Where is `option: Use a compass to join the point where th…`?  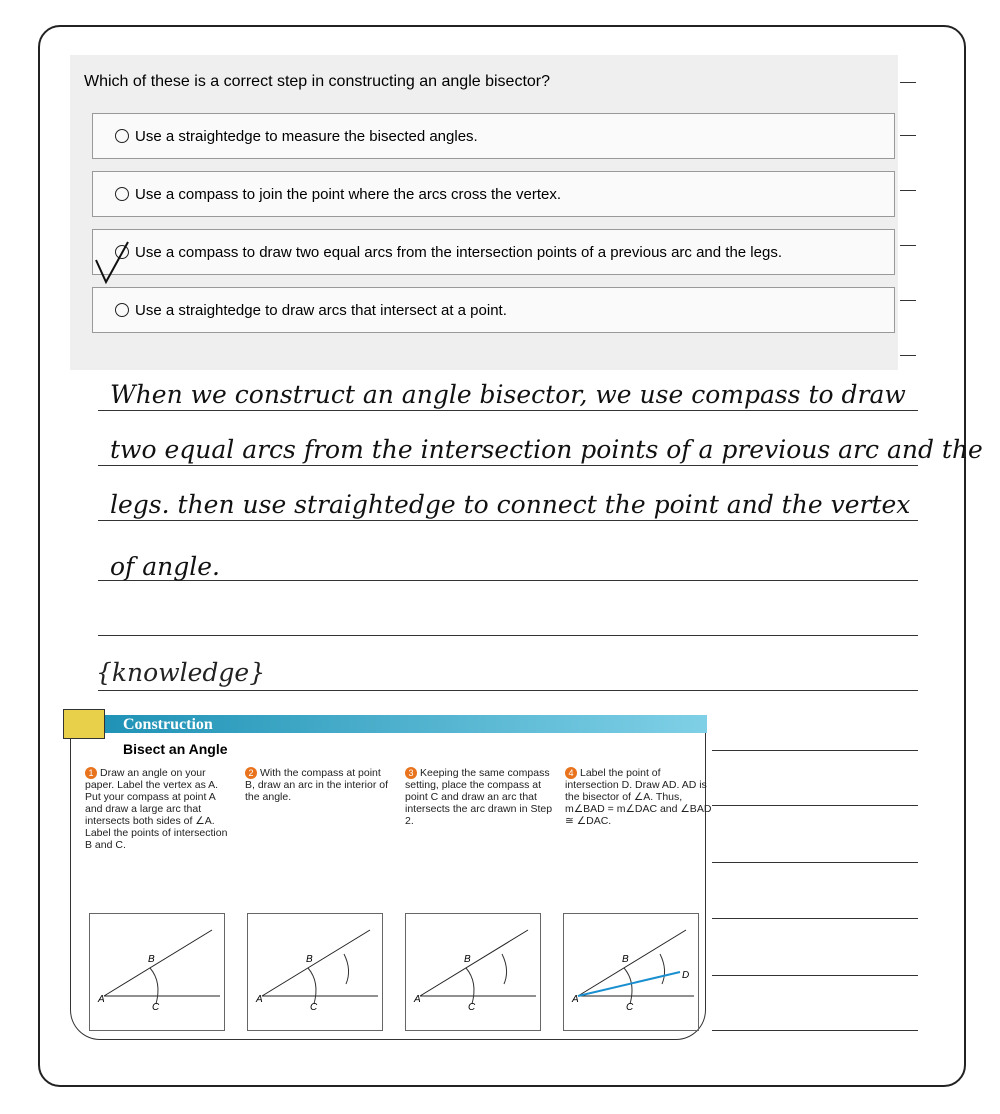 option: Use a compass to join the point where th… is located at coordinates (493, 194).